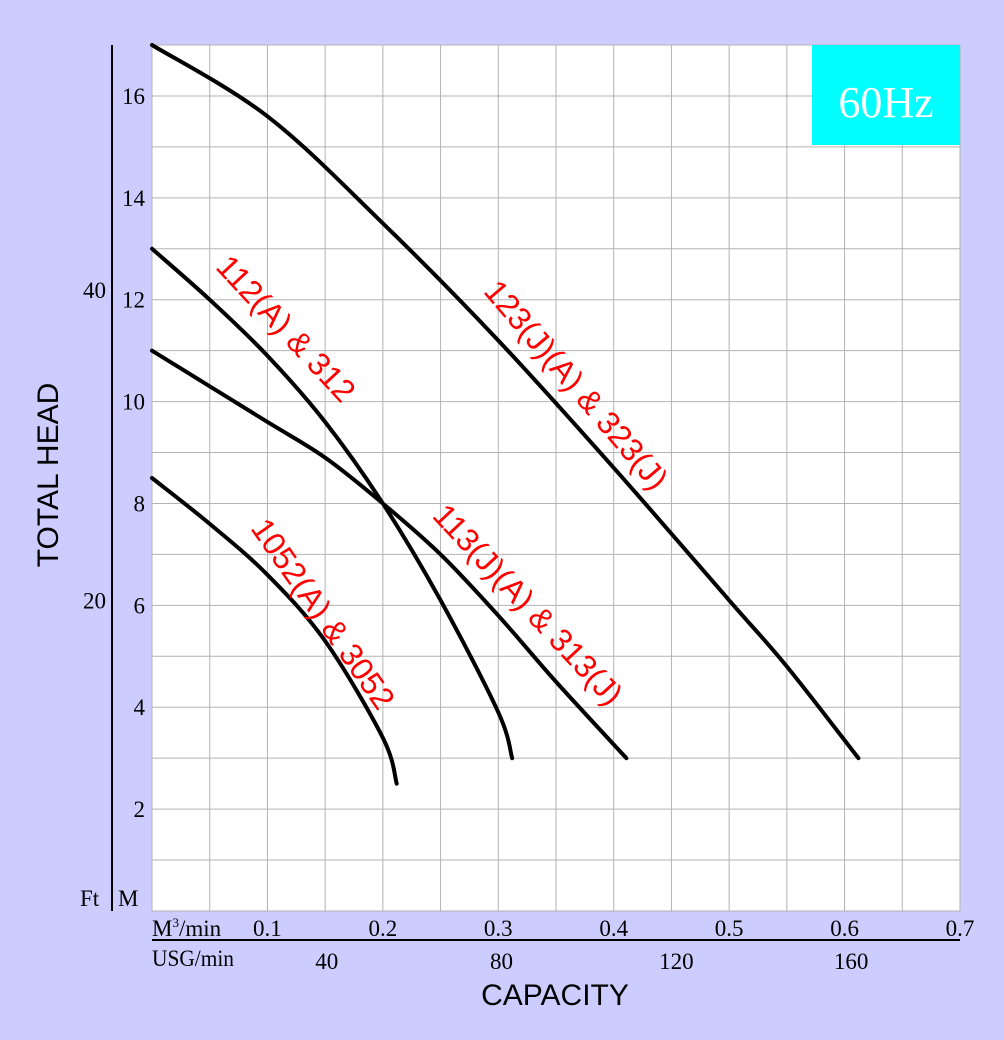 The image size is (1004, 1040). Describe the element at coordinates (274, 631) in the screenshot. I see `series-curve` at that location.